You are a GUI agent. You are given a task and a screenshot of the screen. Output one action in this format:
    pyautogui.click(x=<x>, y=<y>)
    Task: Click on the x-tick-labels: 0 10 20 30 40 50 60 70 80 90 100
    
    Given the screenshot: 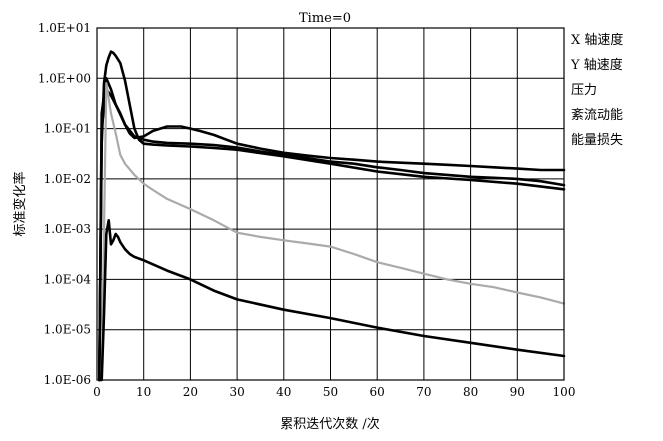 What is the action you would take?
    pyautogui.click(x=334, y=392)
    